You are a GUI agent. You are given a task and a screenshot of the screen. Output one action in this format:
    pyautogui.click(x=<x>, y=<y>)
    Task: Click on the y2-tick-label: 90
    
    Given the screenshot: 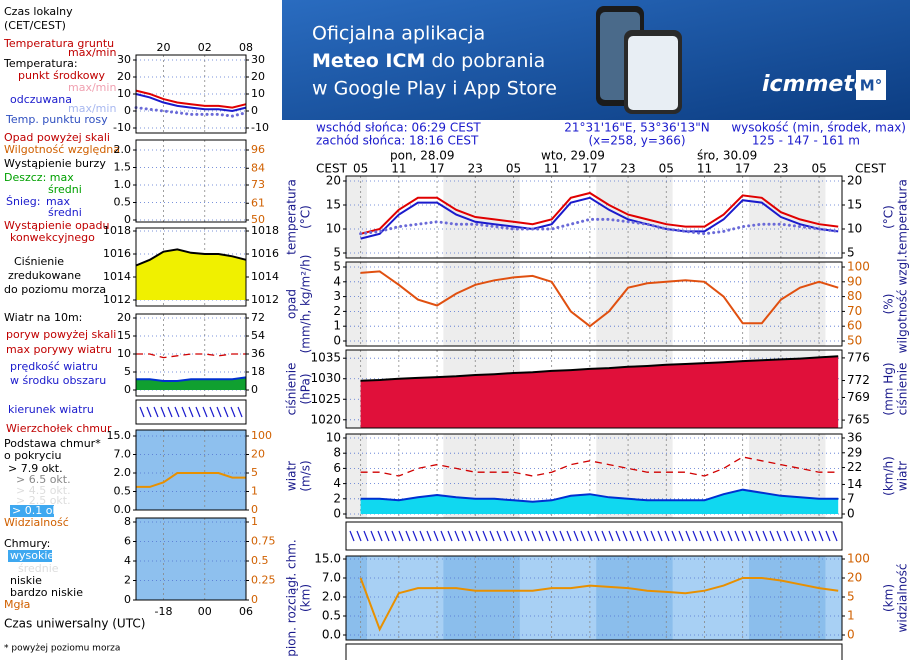 What is the action you would take?
    pyautogui.click(x=854, y=281)
    